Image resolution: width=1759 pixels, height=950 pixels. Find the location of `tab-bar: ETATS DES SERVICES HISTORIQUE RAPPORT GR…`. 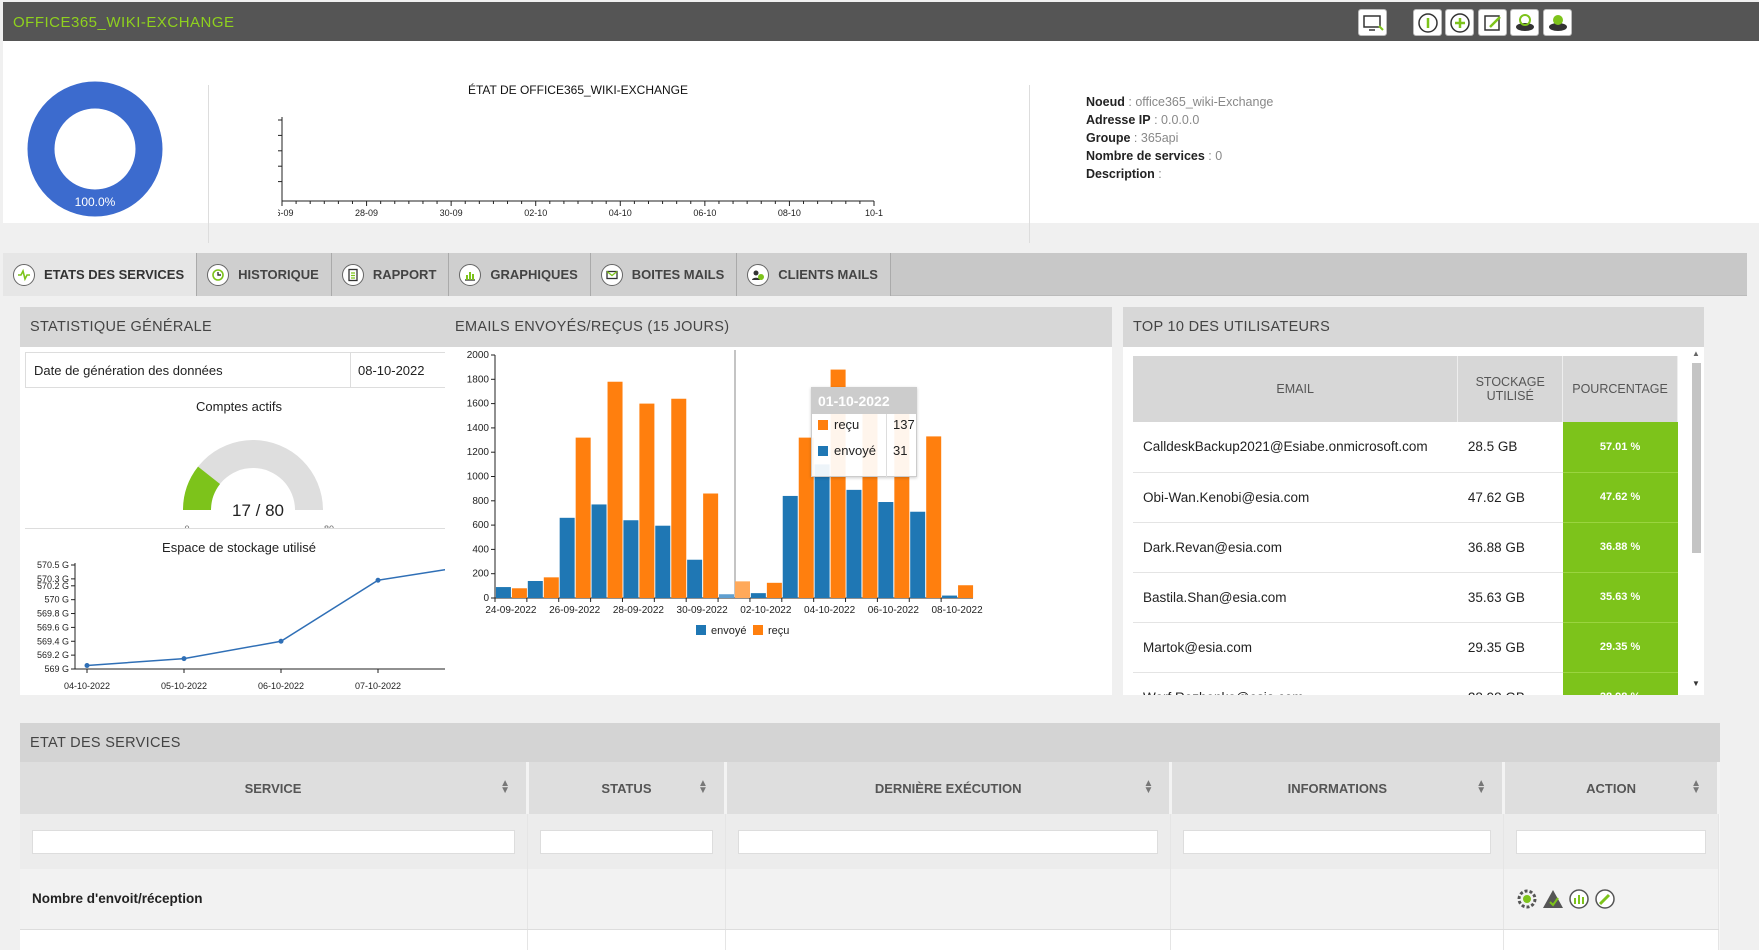

tab-bar: ETATS DES SERVICES HISTORIQUE RAPPORT GR… is located at coordinates (875, 274).